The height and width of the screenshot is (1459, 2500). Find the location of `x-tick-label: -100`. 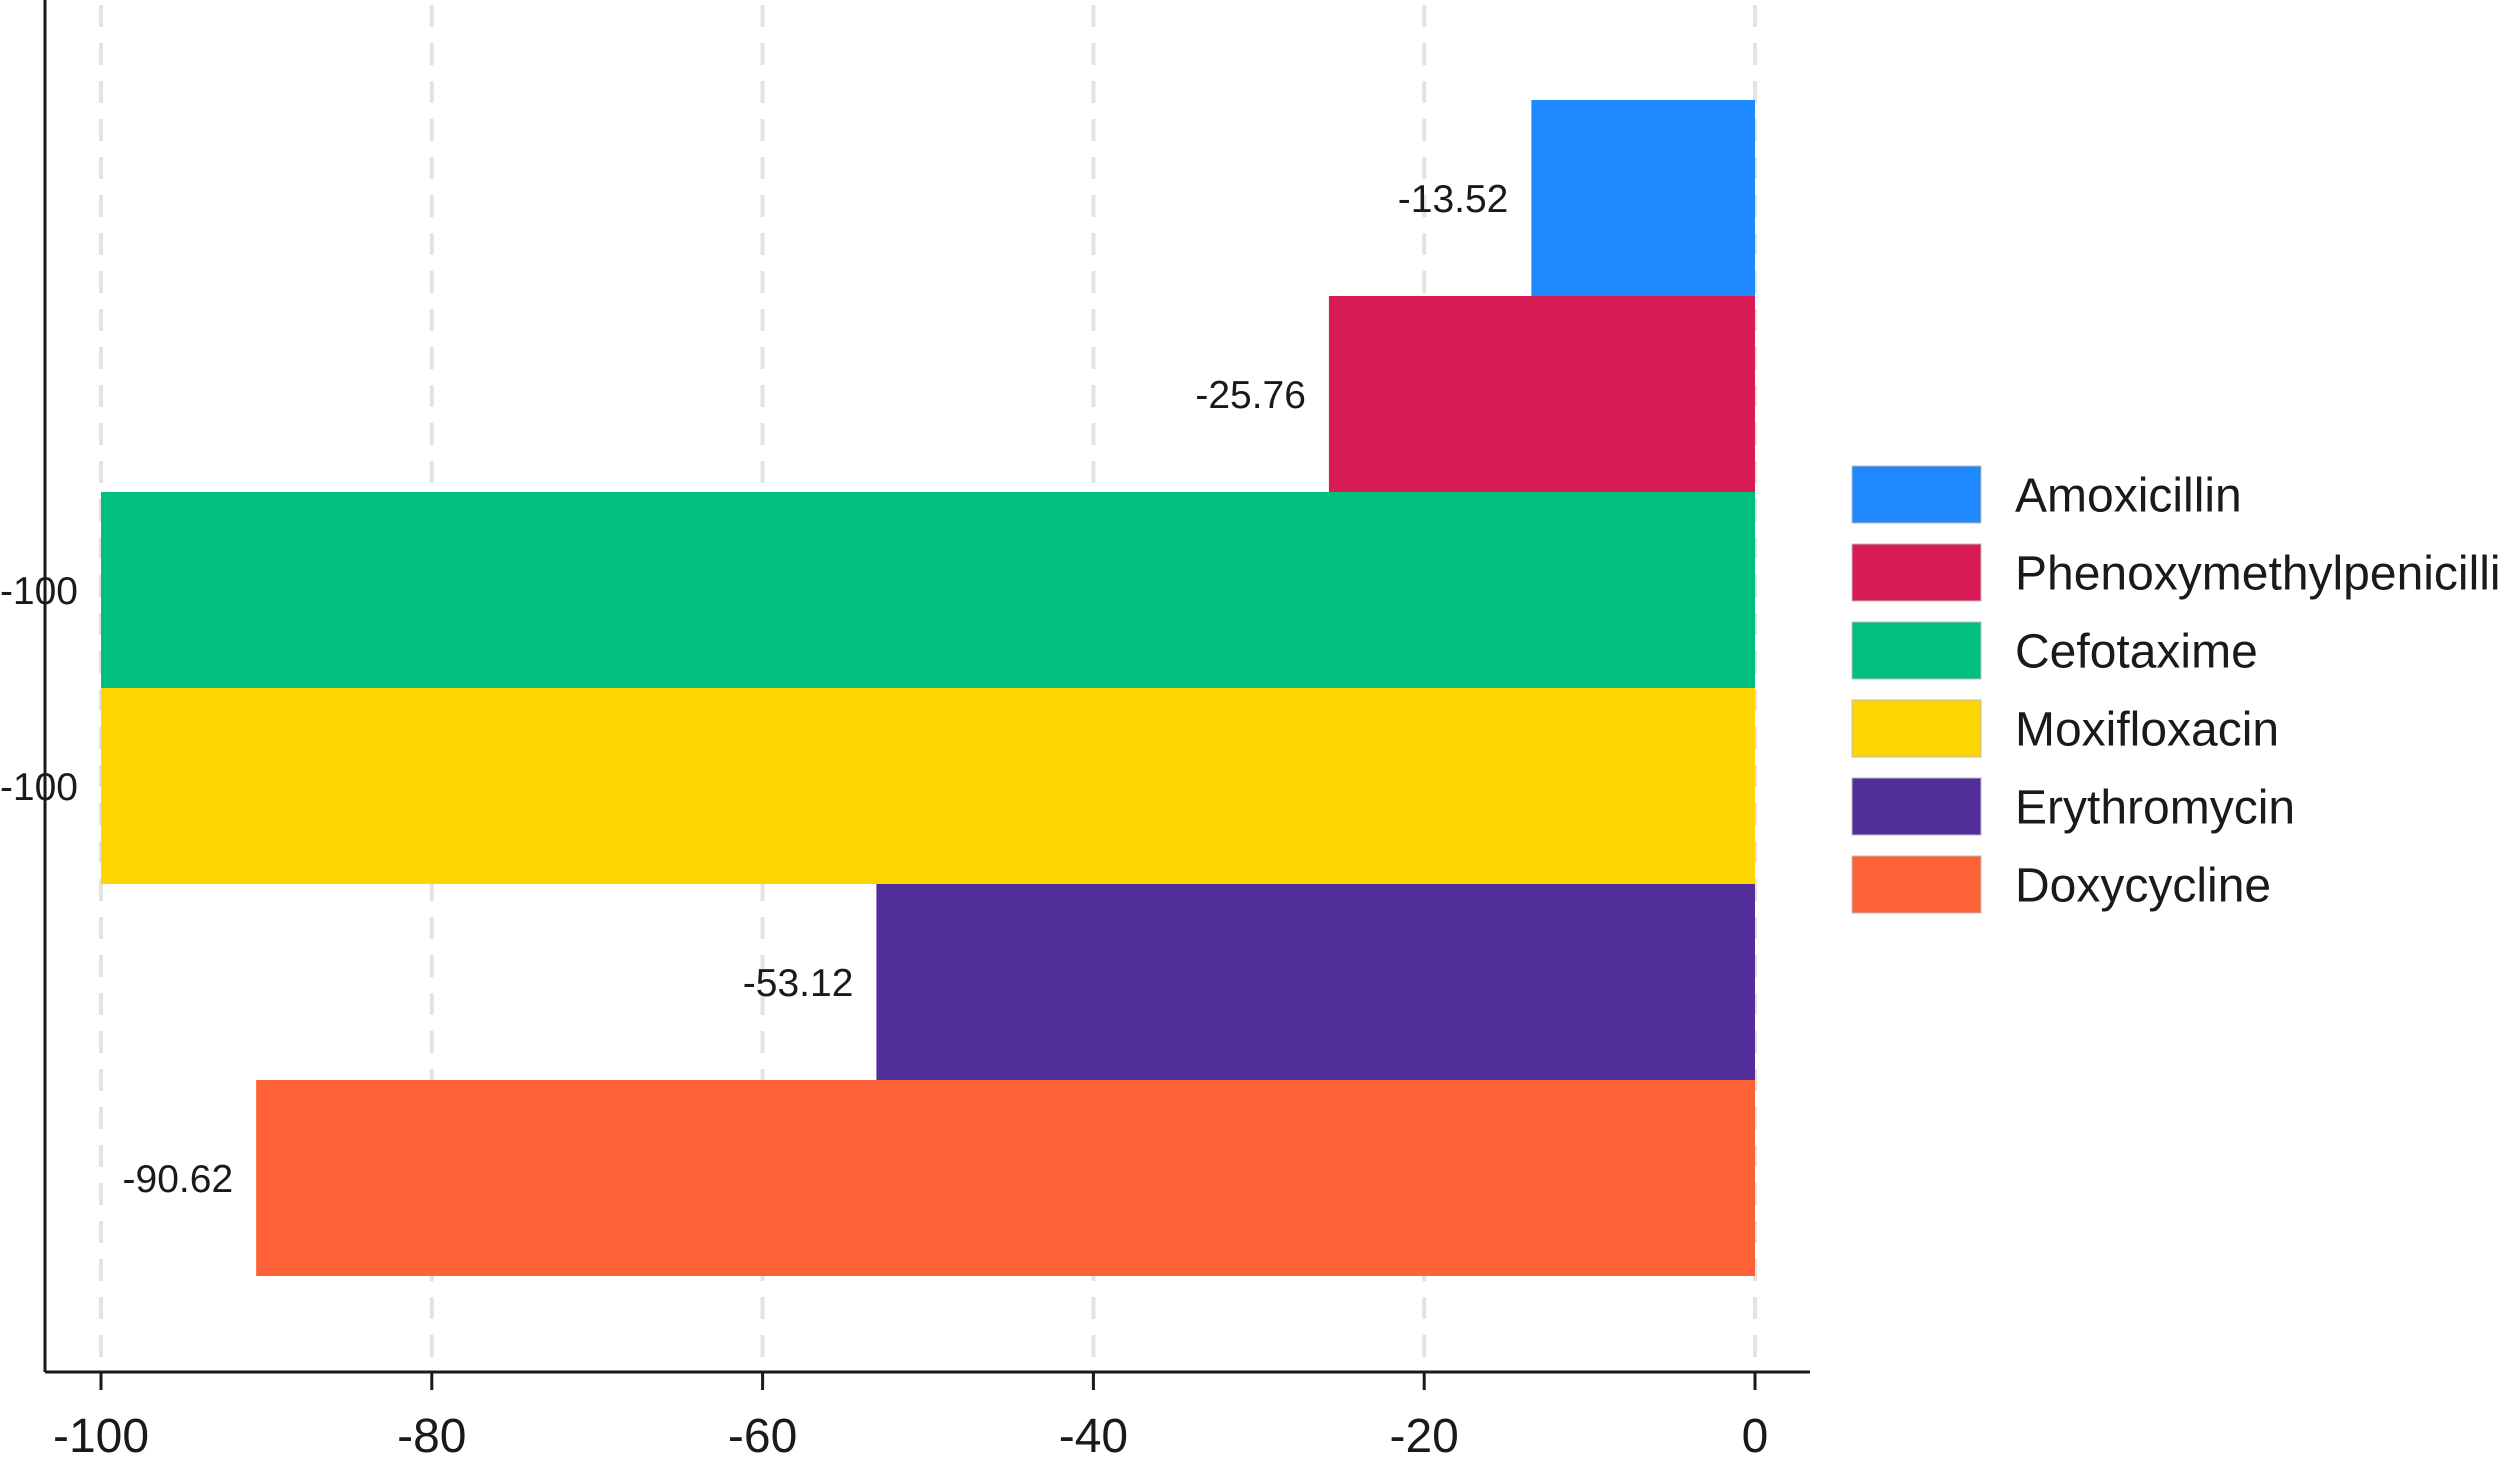

x-tick-label: -100 is located at coordinates (101, 1434).